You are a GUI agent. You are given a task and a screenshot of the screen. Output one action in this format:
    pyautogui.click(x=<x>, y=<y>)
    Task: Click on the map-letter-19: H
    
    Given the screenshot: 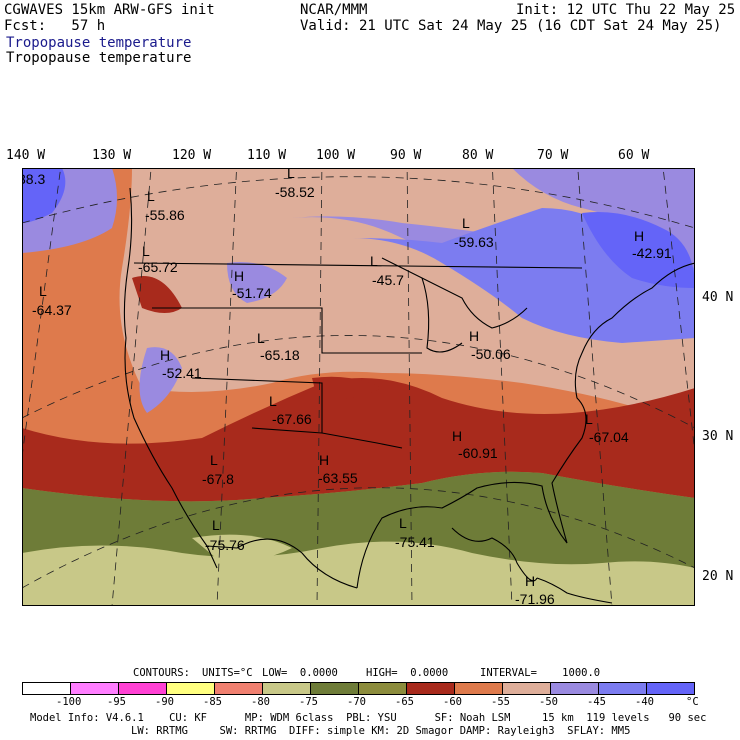 What is the action you would take?
    pyautogui.click(x=530, y=581)
    